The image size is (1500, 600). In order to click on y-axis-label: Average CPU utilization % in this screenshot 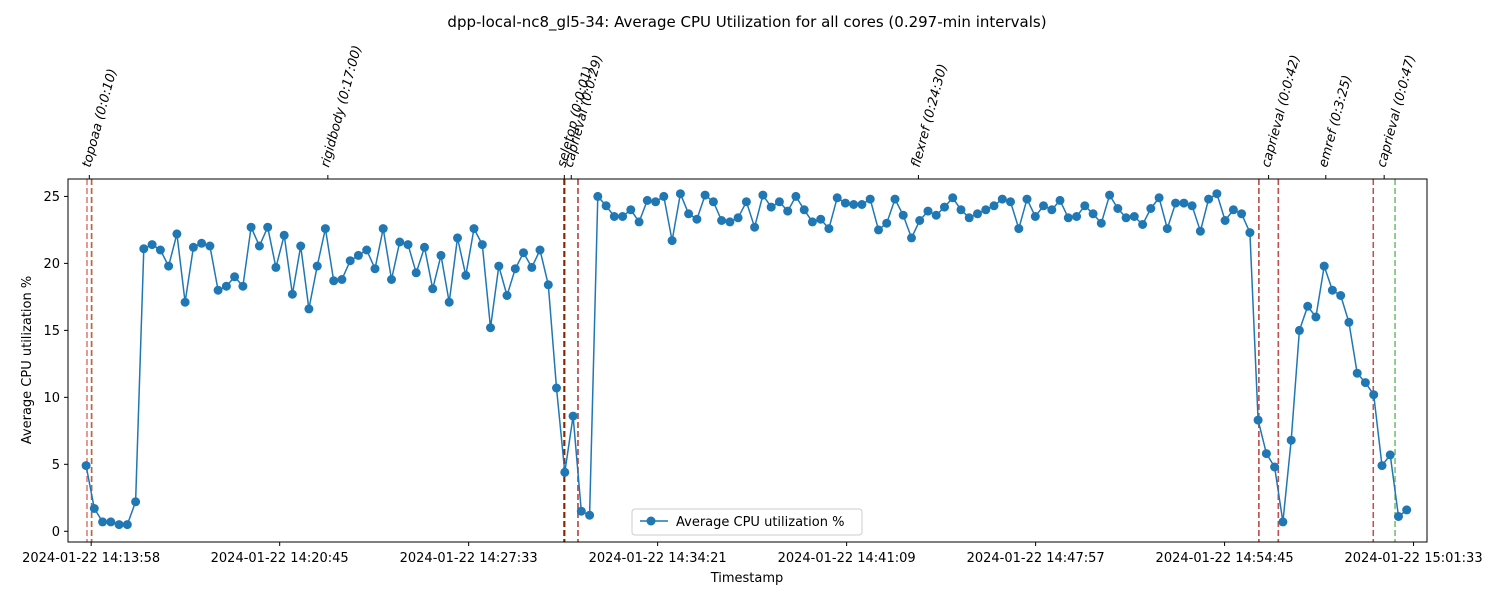, I will do `click(27, 360)`.